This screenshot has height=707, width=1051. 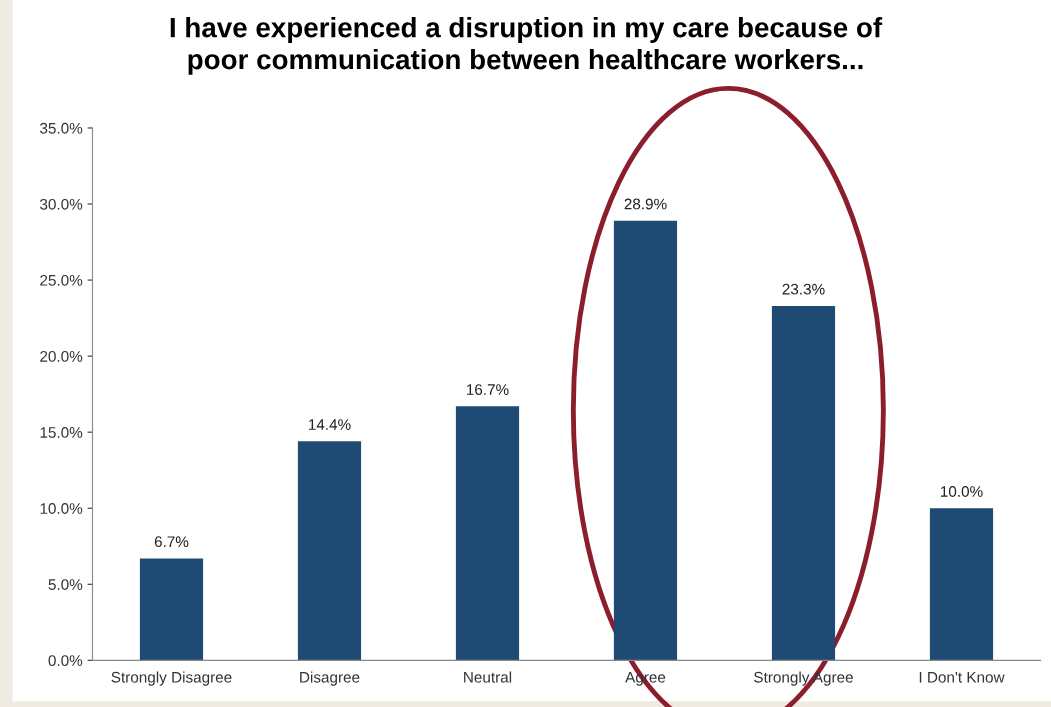 I want to click on data-label: 14.4%, so click(x=329, y=424).